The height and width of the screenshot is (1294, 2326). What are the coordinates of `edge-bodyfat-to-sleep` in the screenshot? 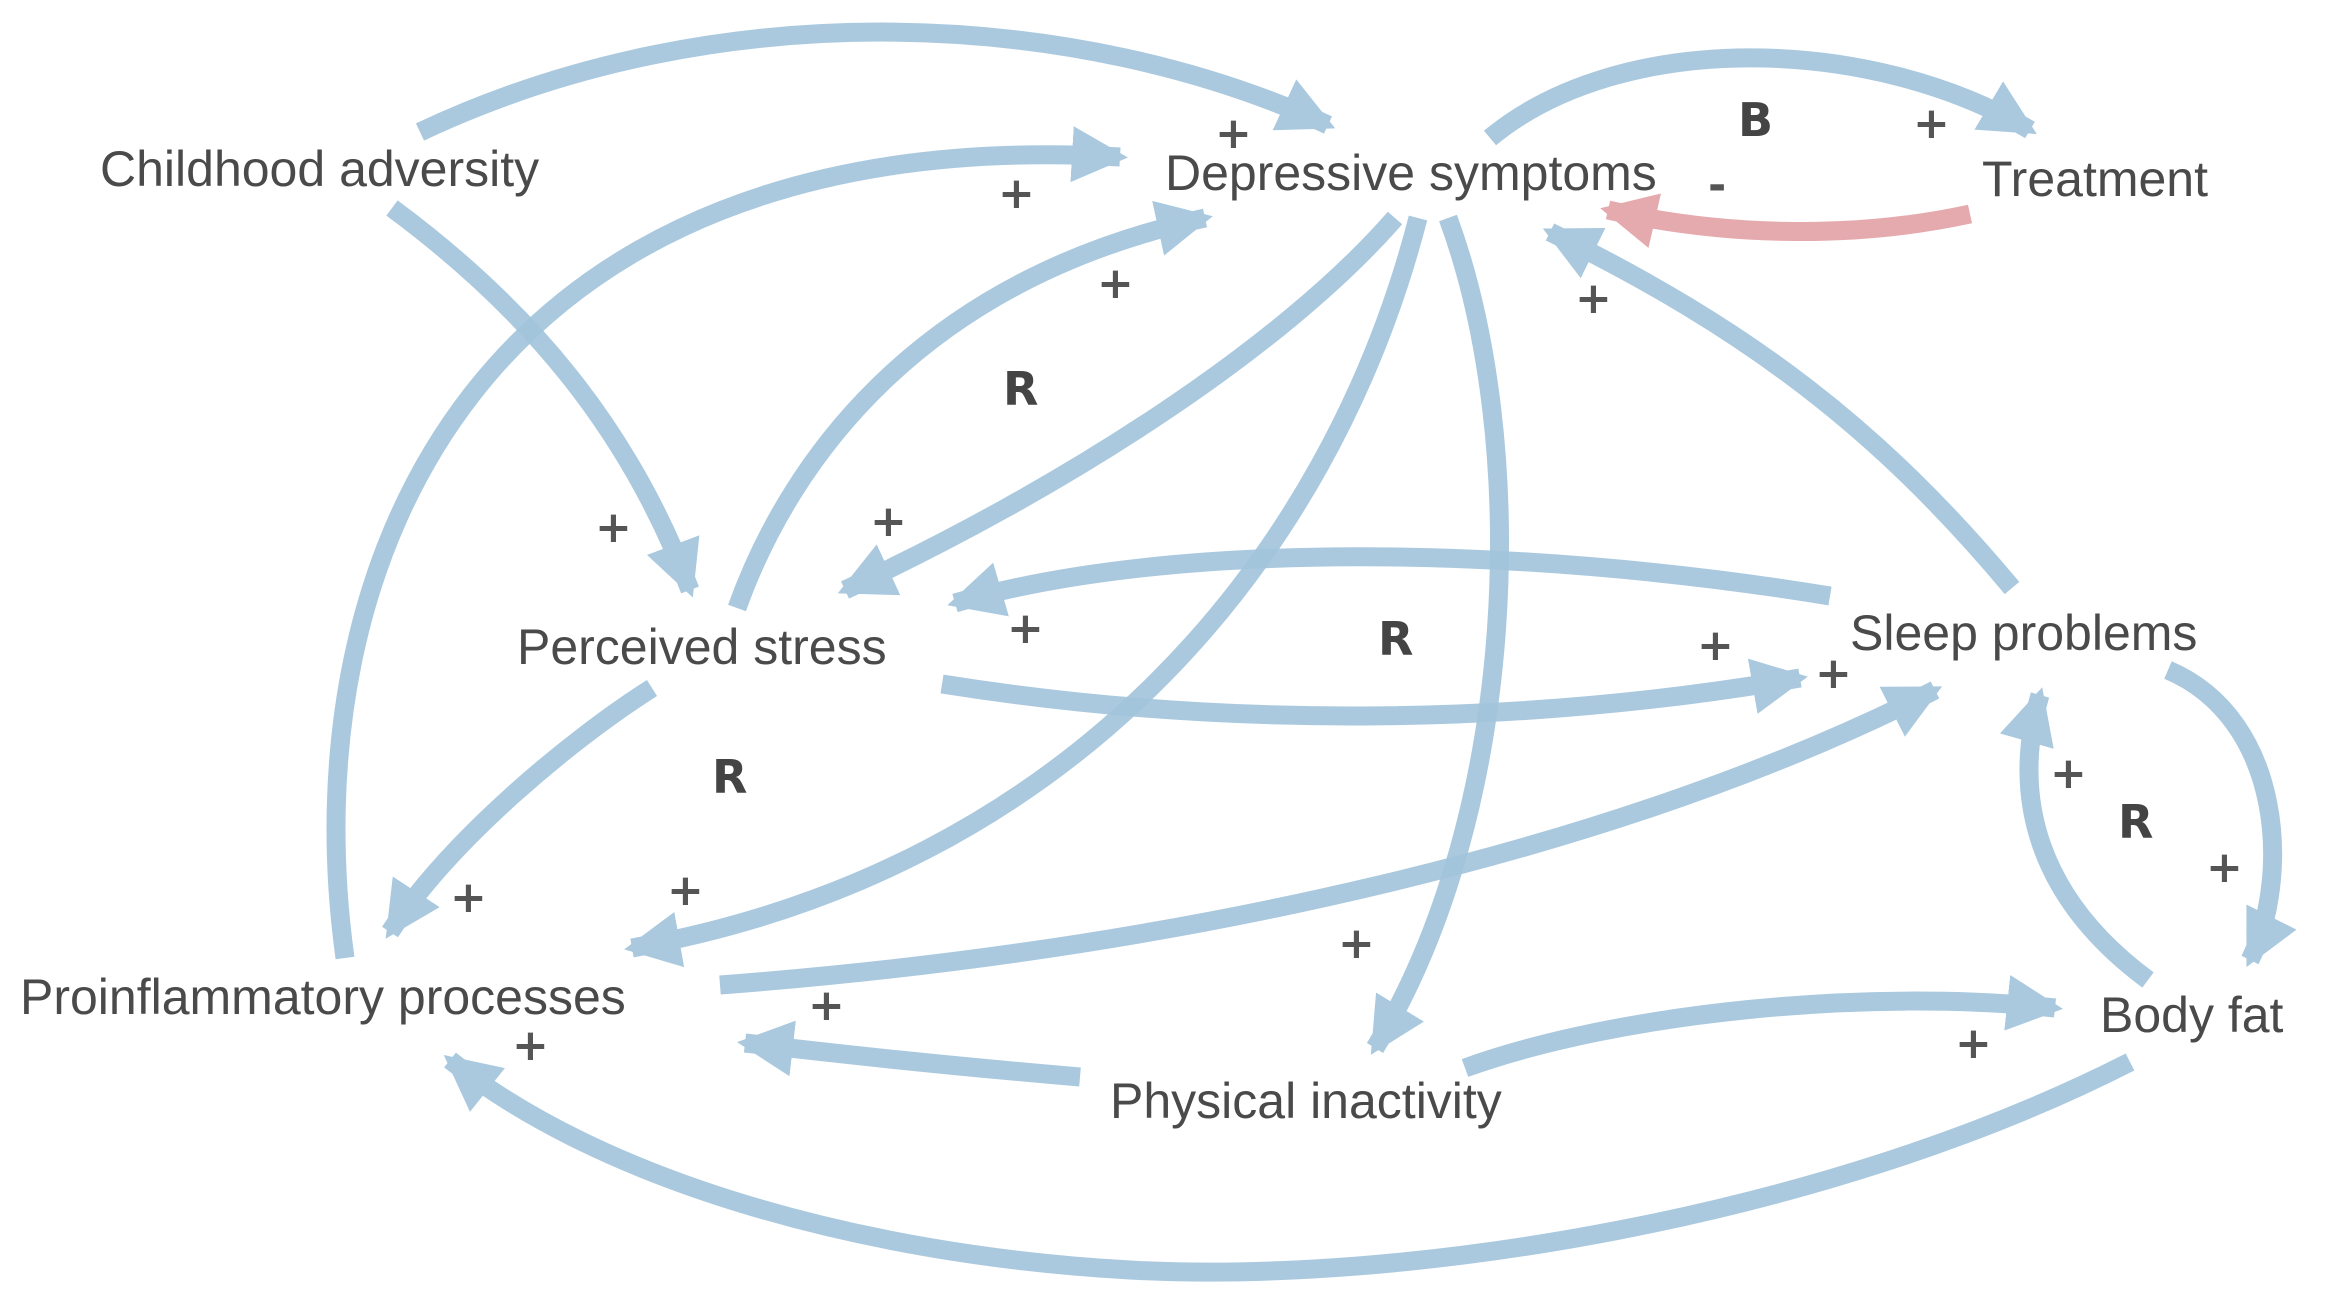 It's located at (2076, 837).